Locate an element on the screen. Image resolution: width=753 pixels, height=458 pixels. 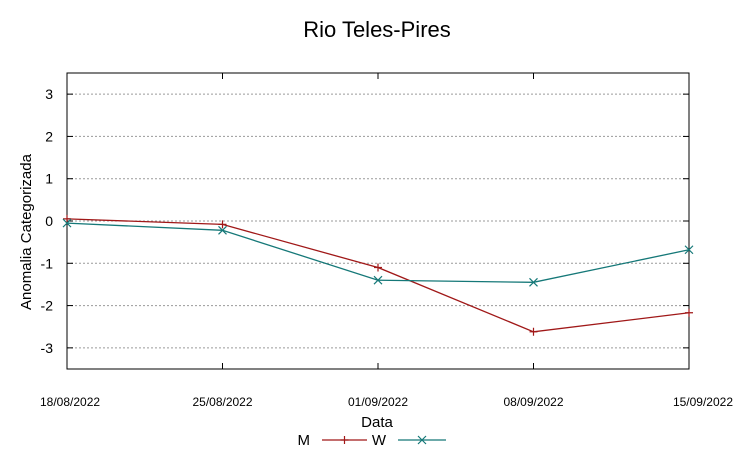
y-tick-label: -2 is located at coordinates (47, 306).